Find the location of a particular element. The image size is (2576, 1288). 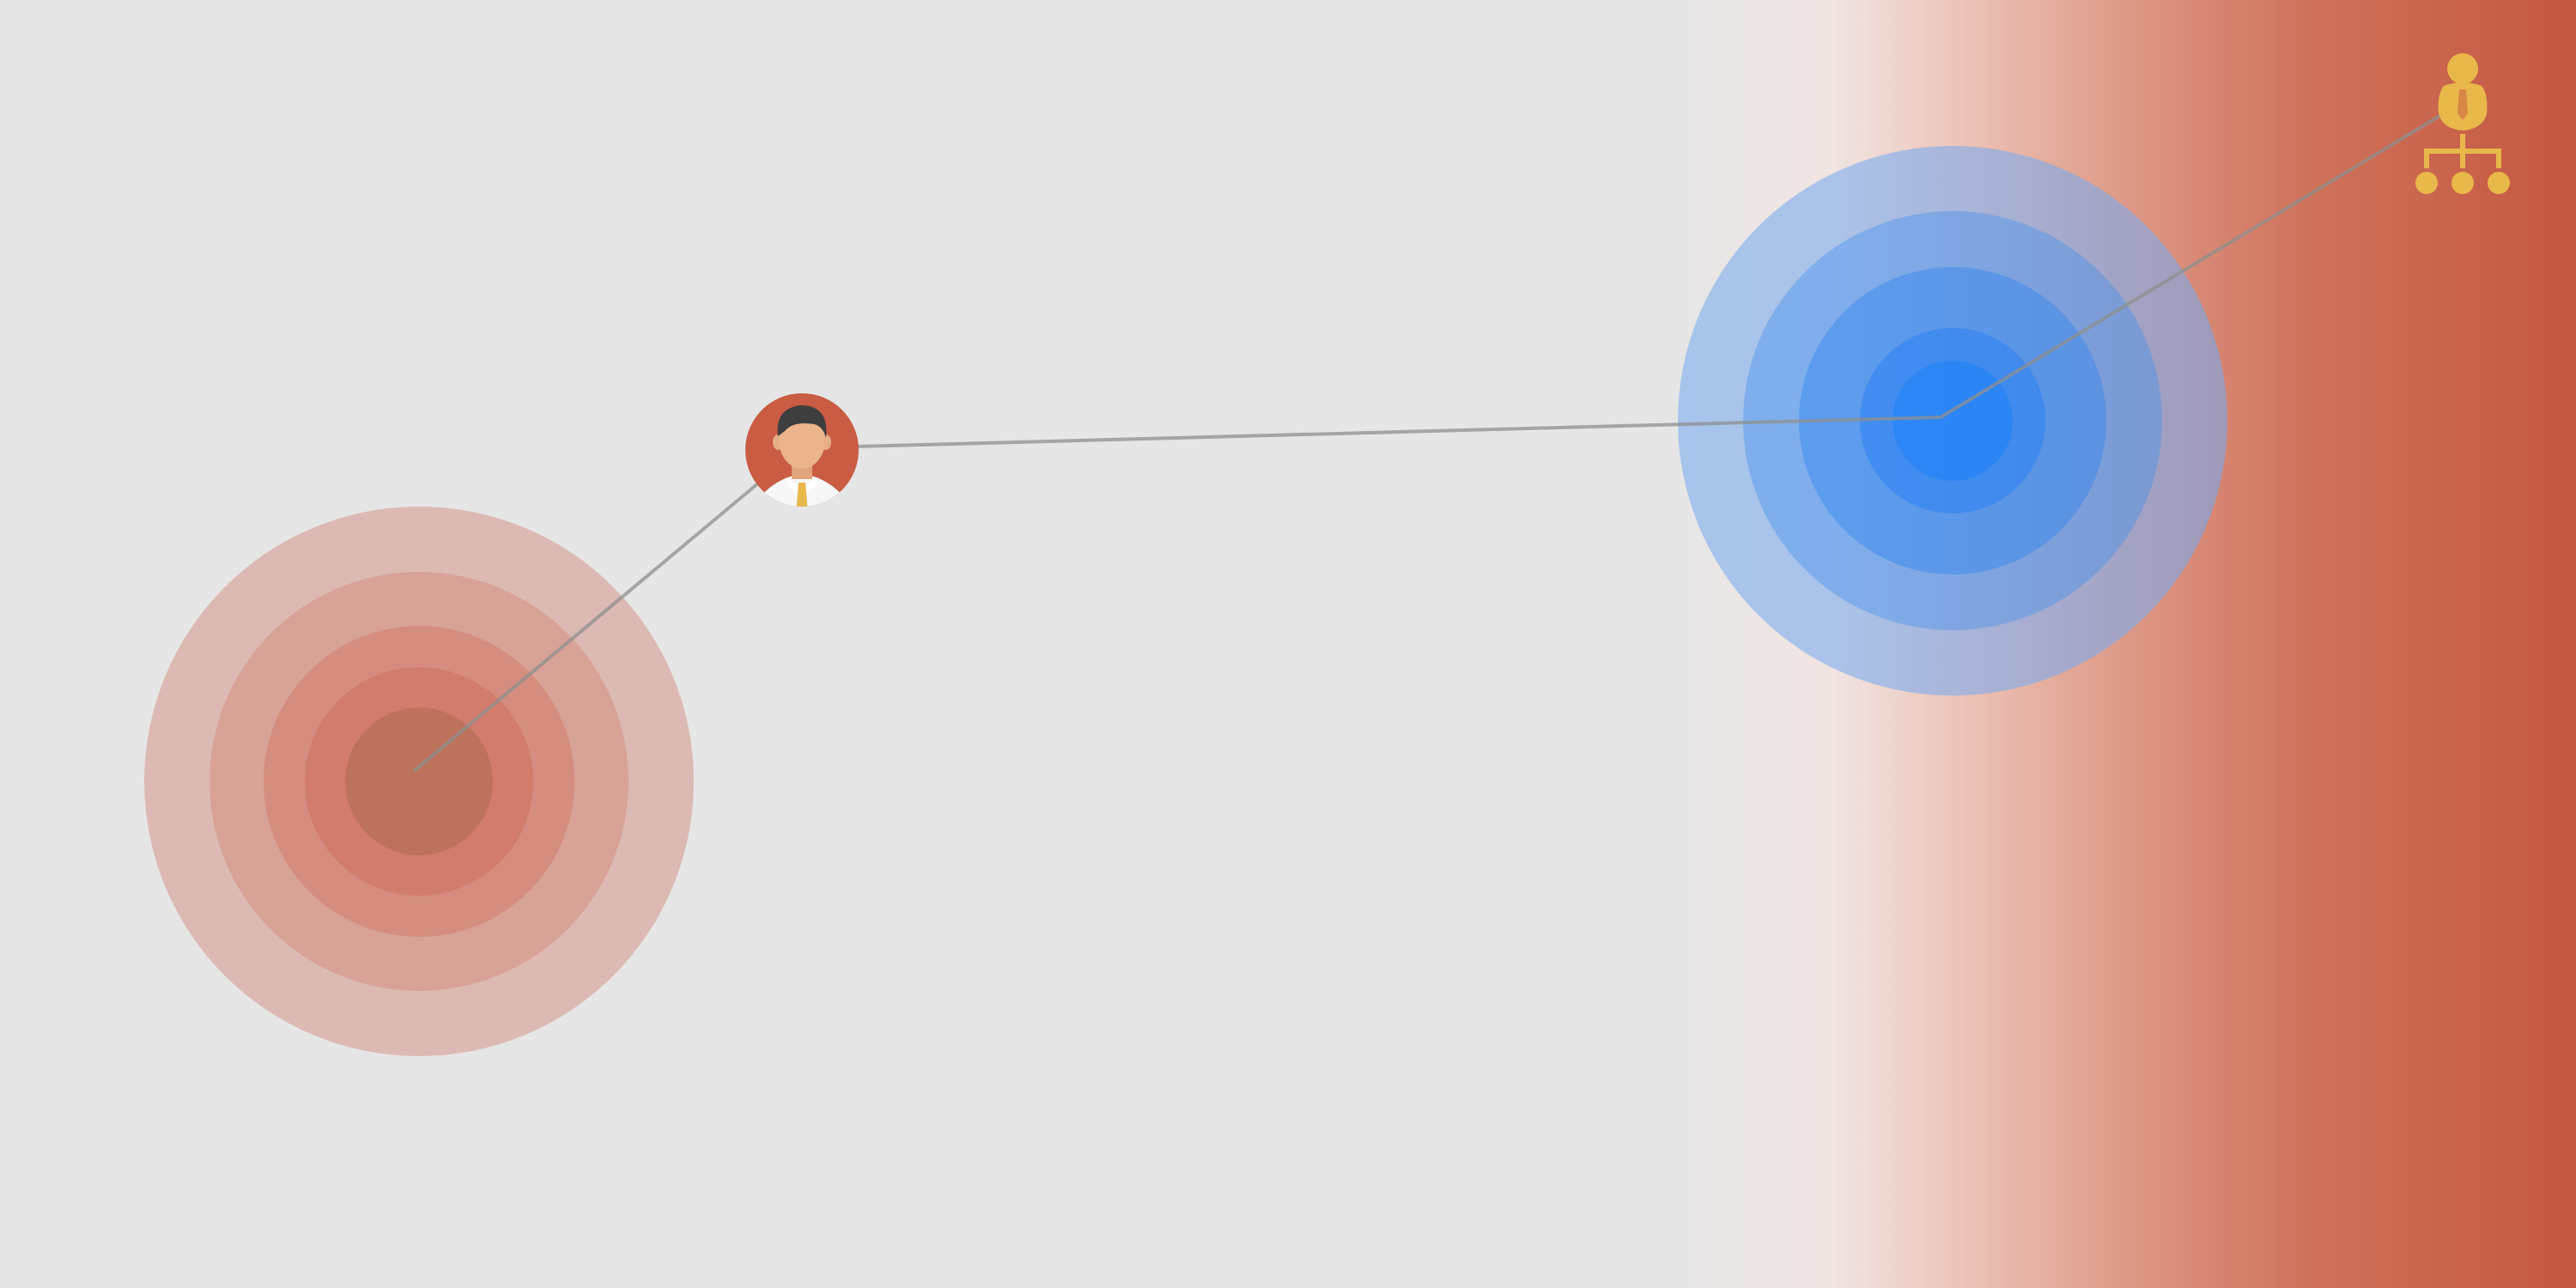

red-target is located at coordinates (419, 781).